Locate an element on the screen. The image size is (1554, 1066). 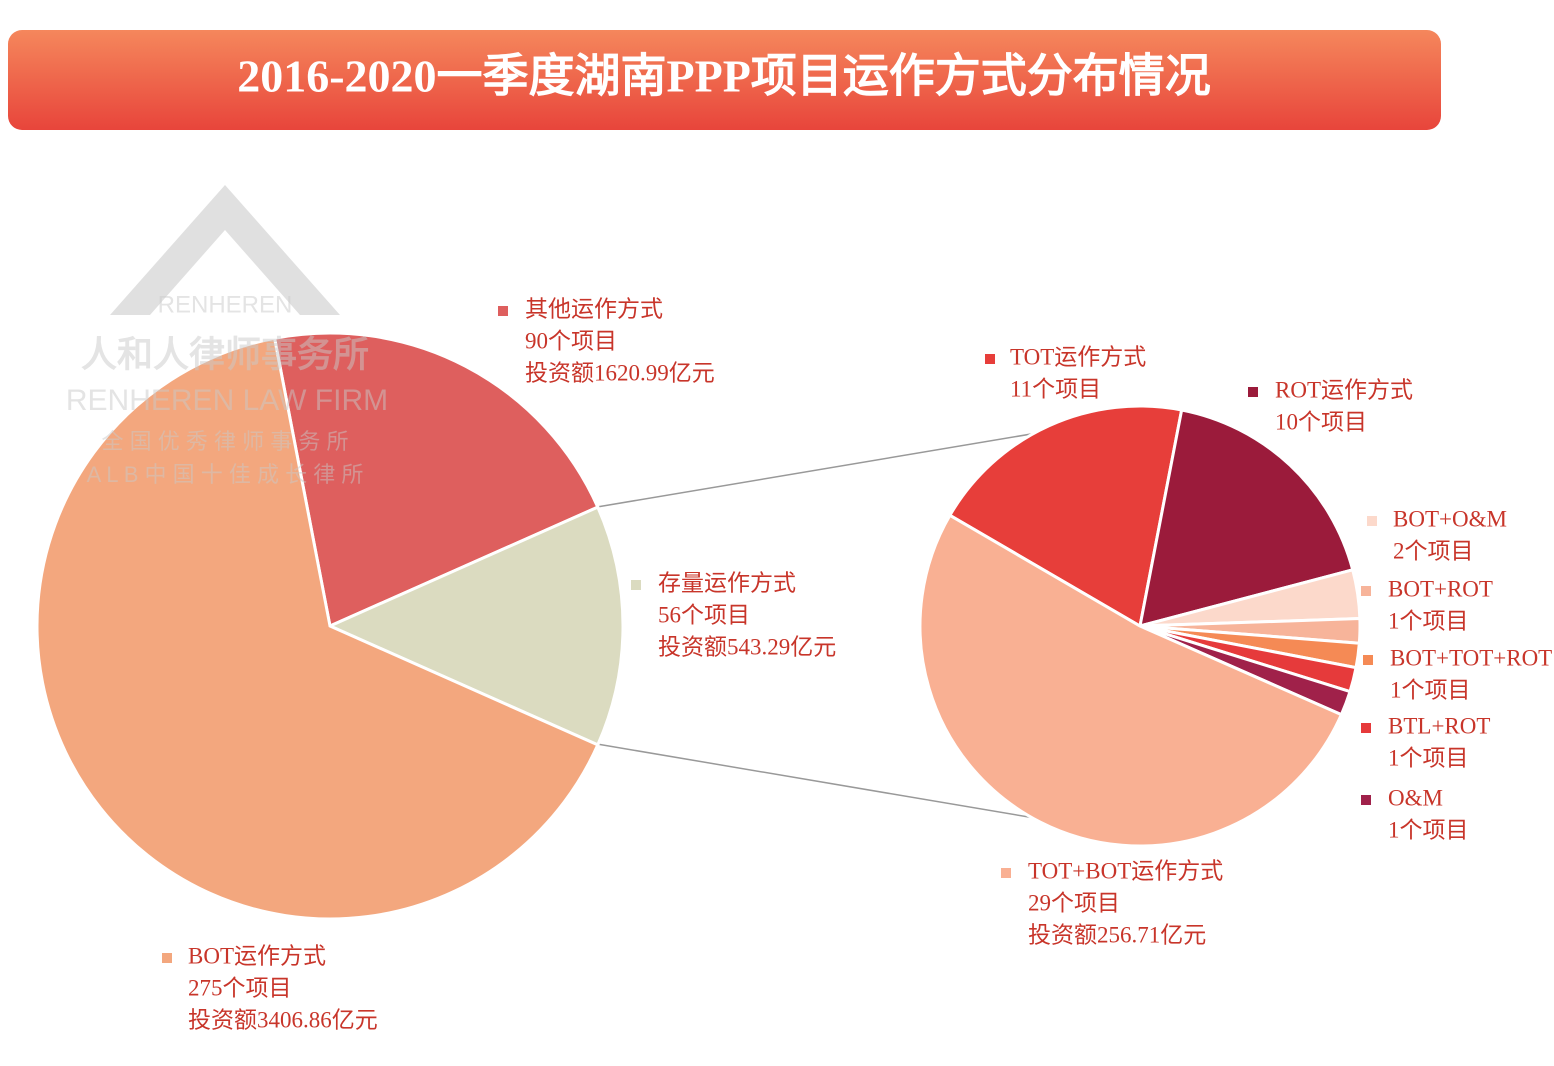
chart-title: 2016-2020一季度湖南PPP项目运作方式分布情况 is located at coordinates (724, 76).